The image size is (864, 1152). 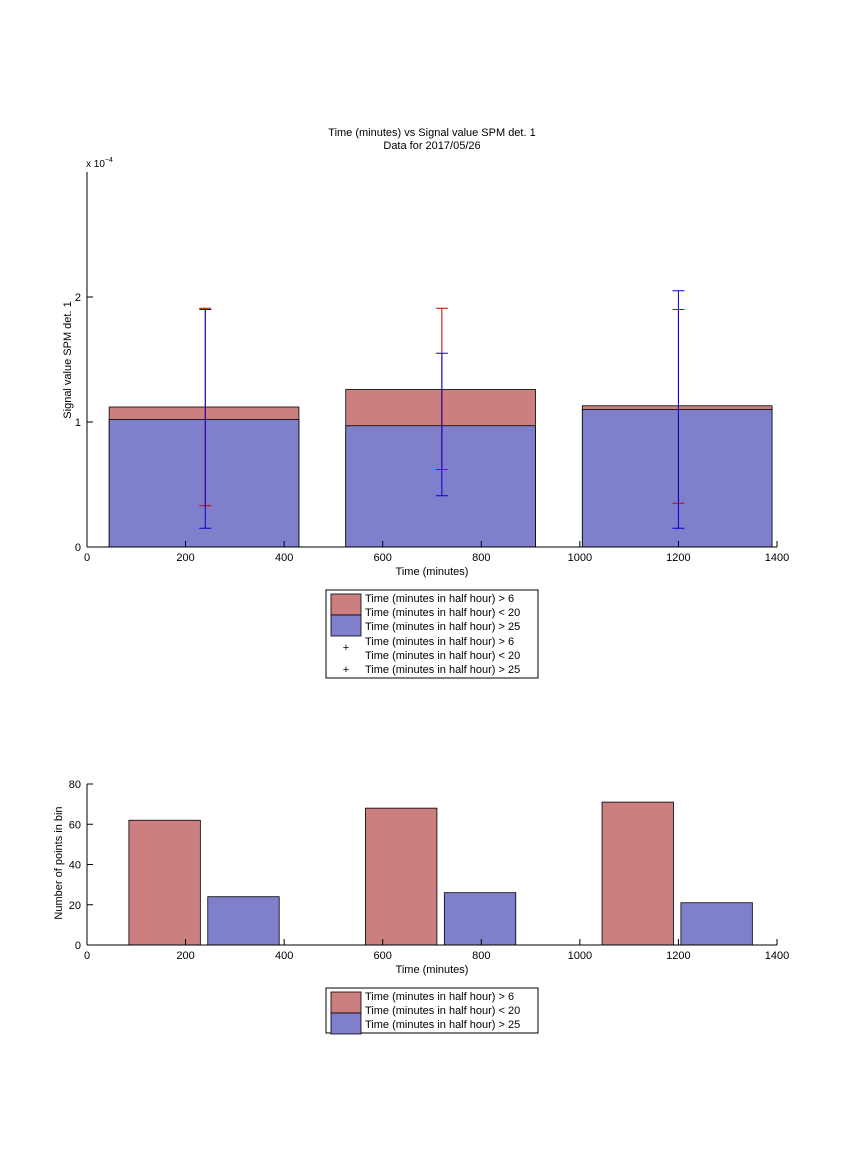 I want to click on legend-marker-blue: +, so click(x=346, y=670).